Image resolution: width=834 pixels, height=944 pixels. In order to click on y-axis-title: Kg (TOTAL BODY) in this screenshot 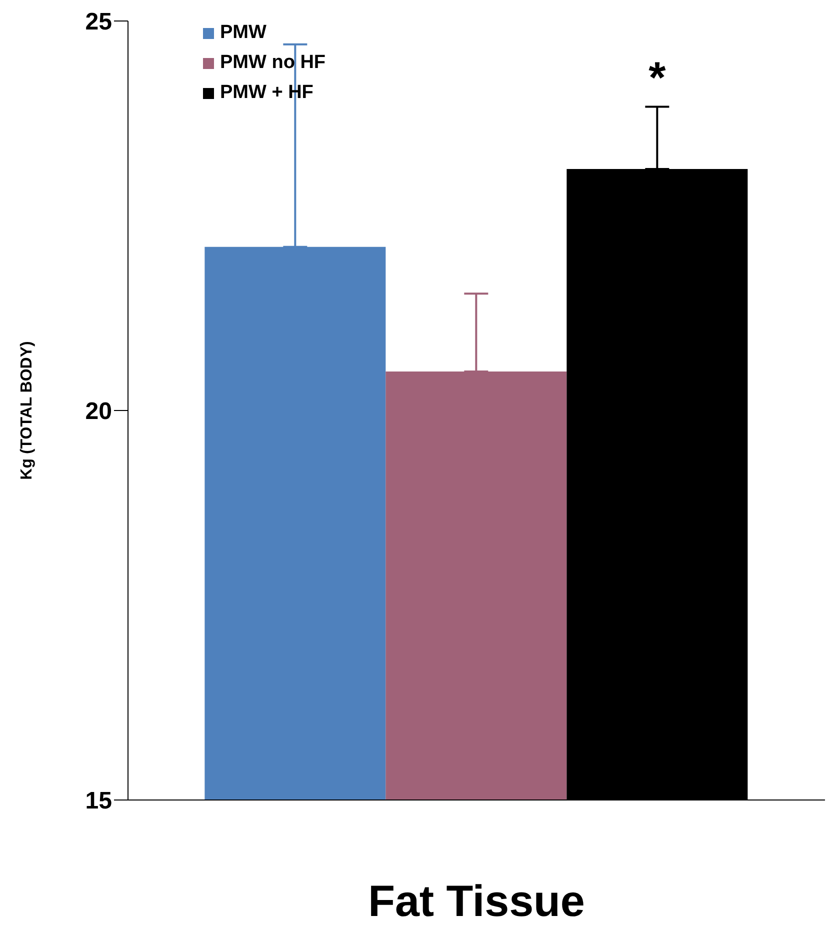, I will do `click(27, 410)`.